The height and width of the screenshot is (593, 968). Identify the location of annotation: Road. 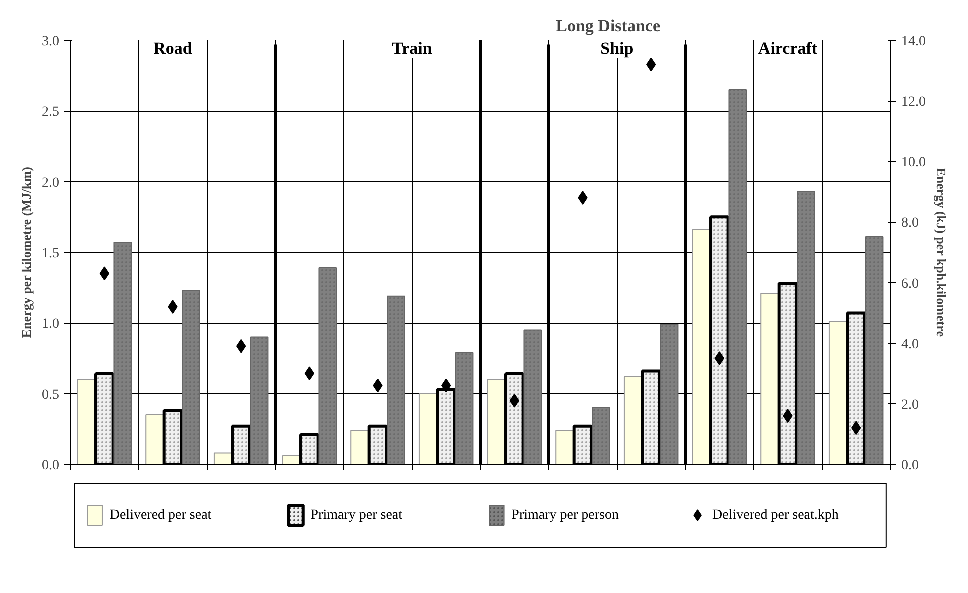
(173, 48).